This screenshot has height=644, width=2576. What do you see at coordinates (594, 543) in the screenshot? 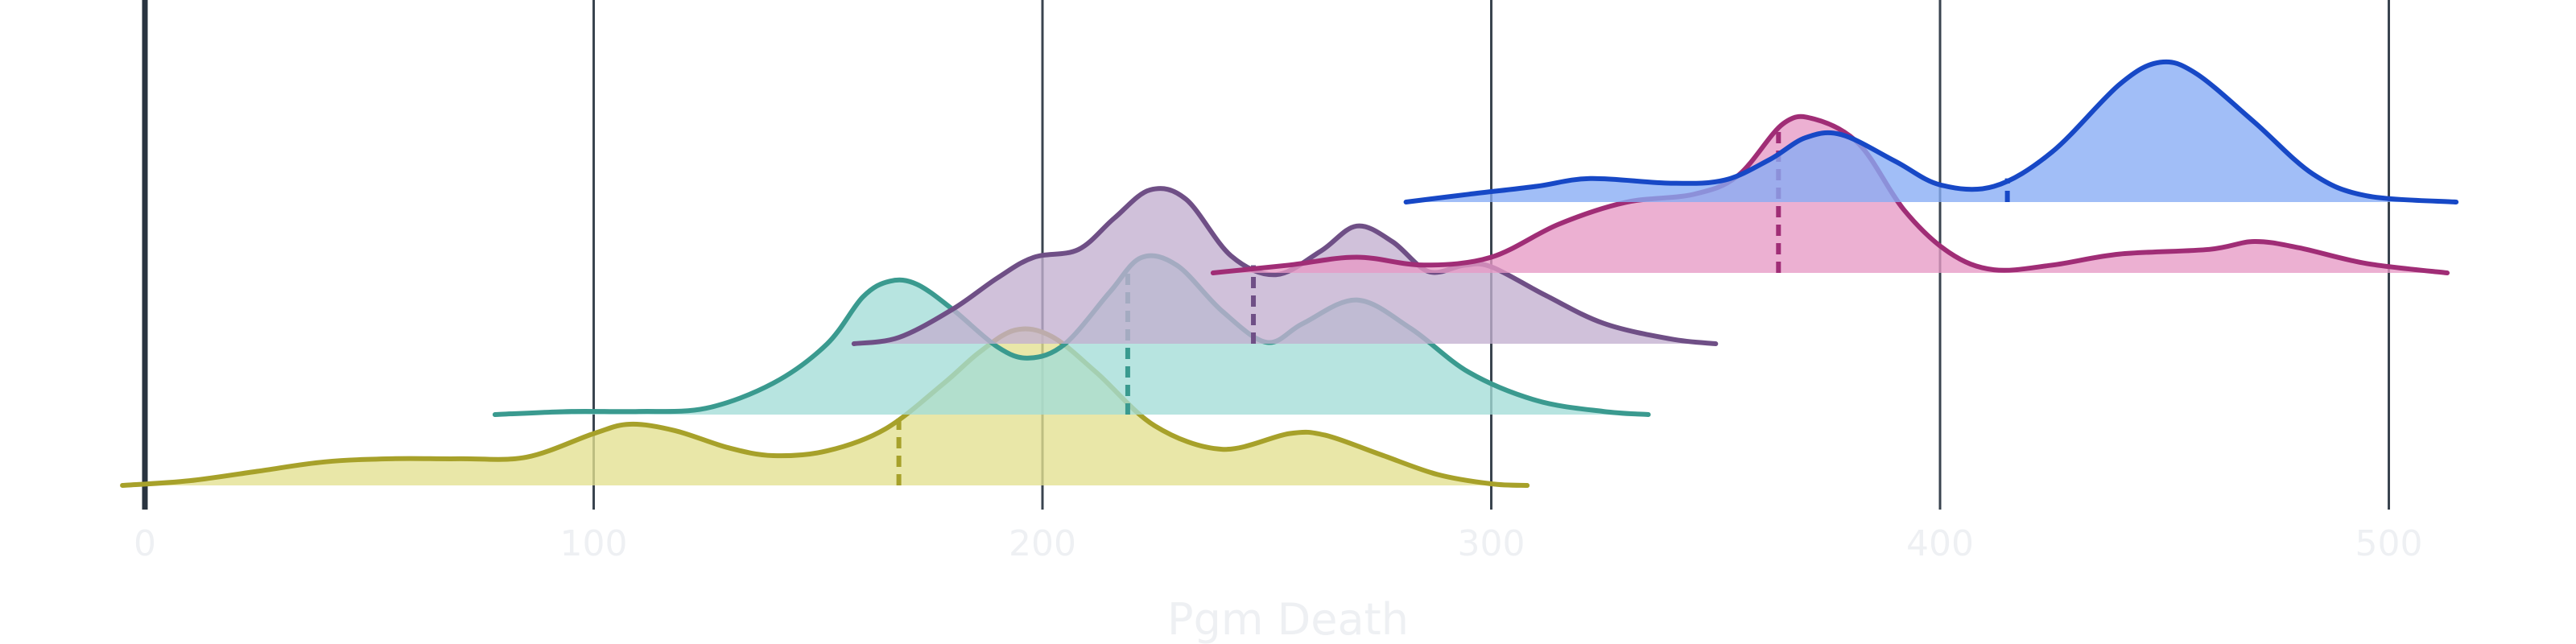
I see `x-tick-label: 100` at bounding box center [594, 543].